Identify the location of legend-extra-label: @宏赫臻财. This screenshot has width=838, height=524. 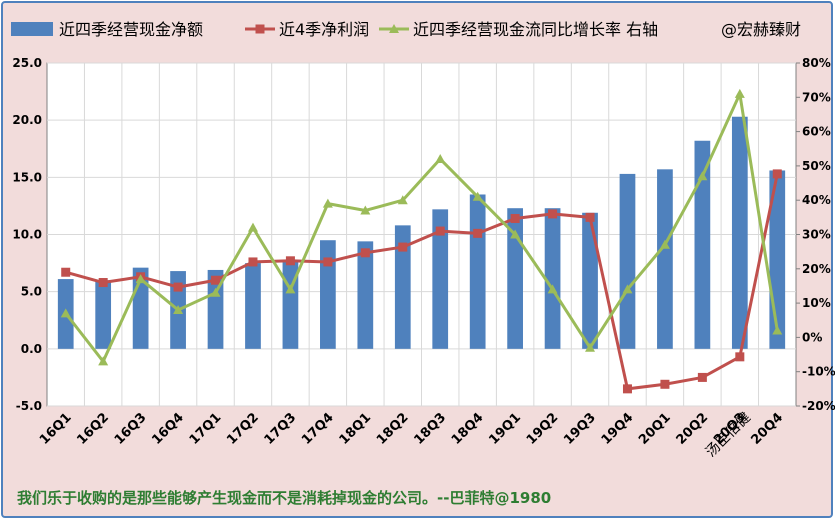
(761, 29).